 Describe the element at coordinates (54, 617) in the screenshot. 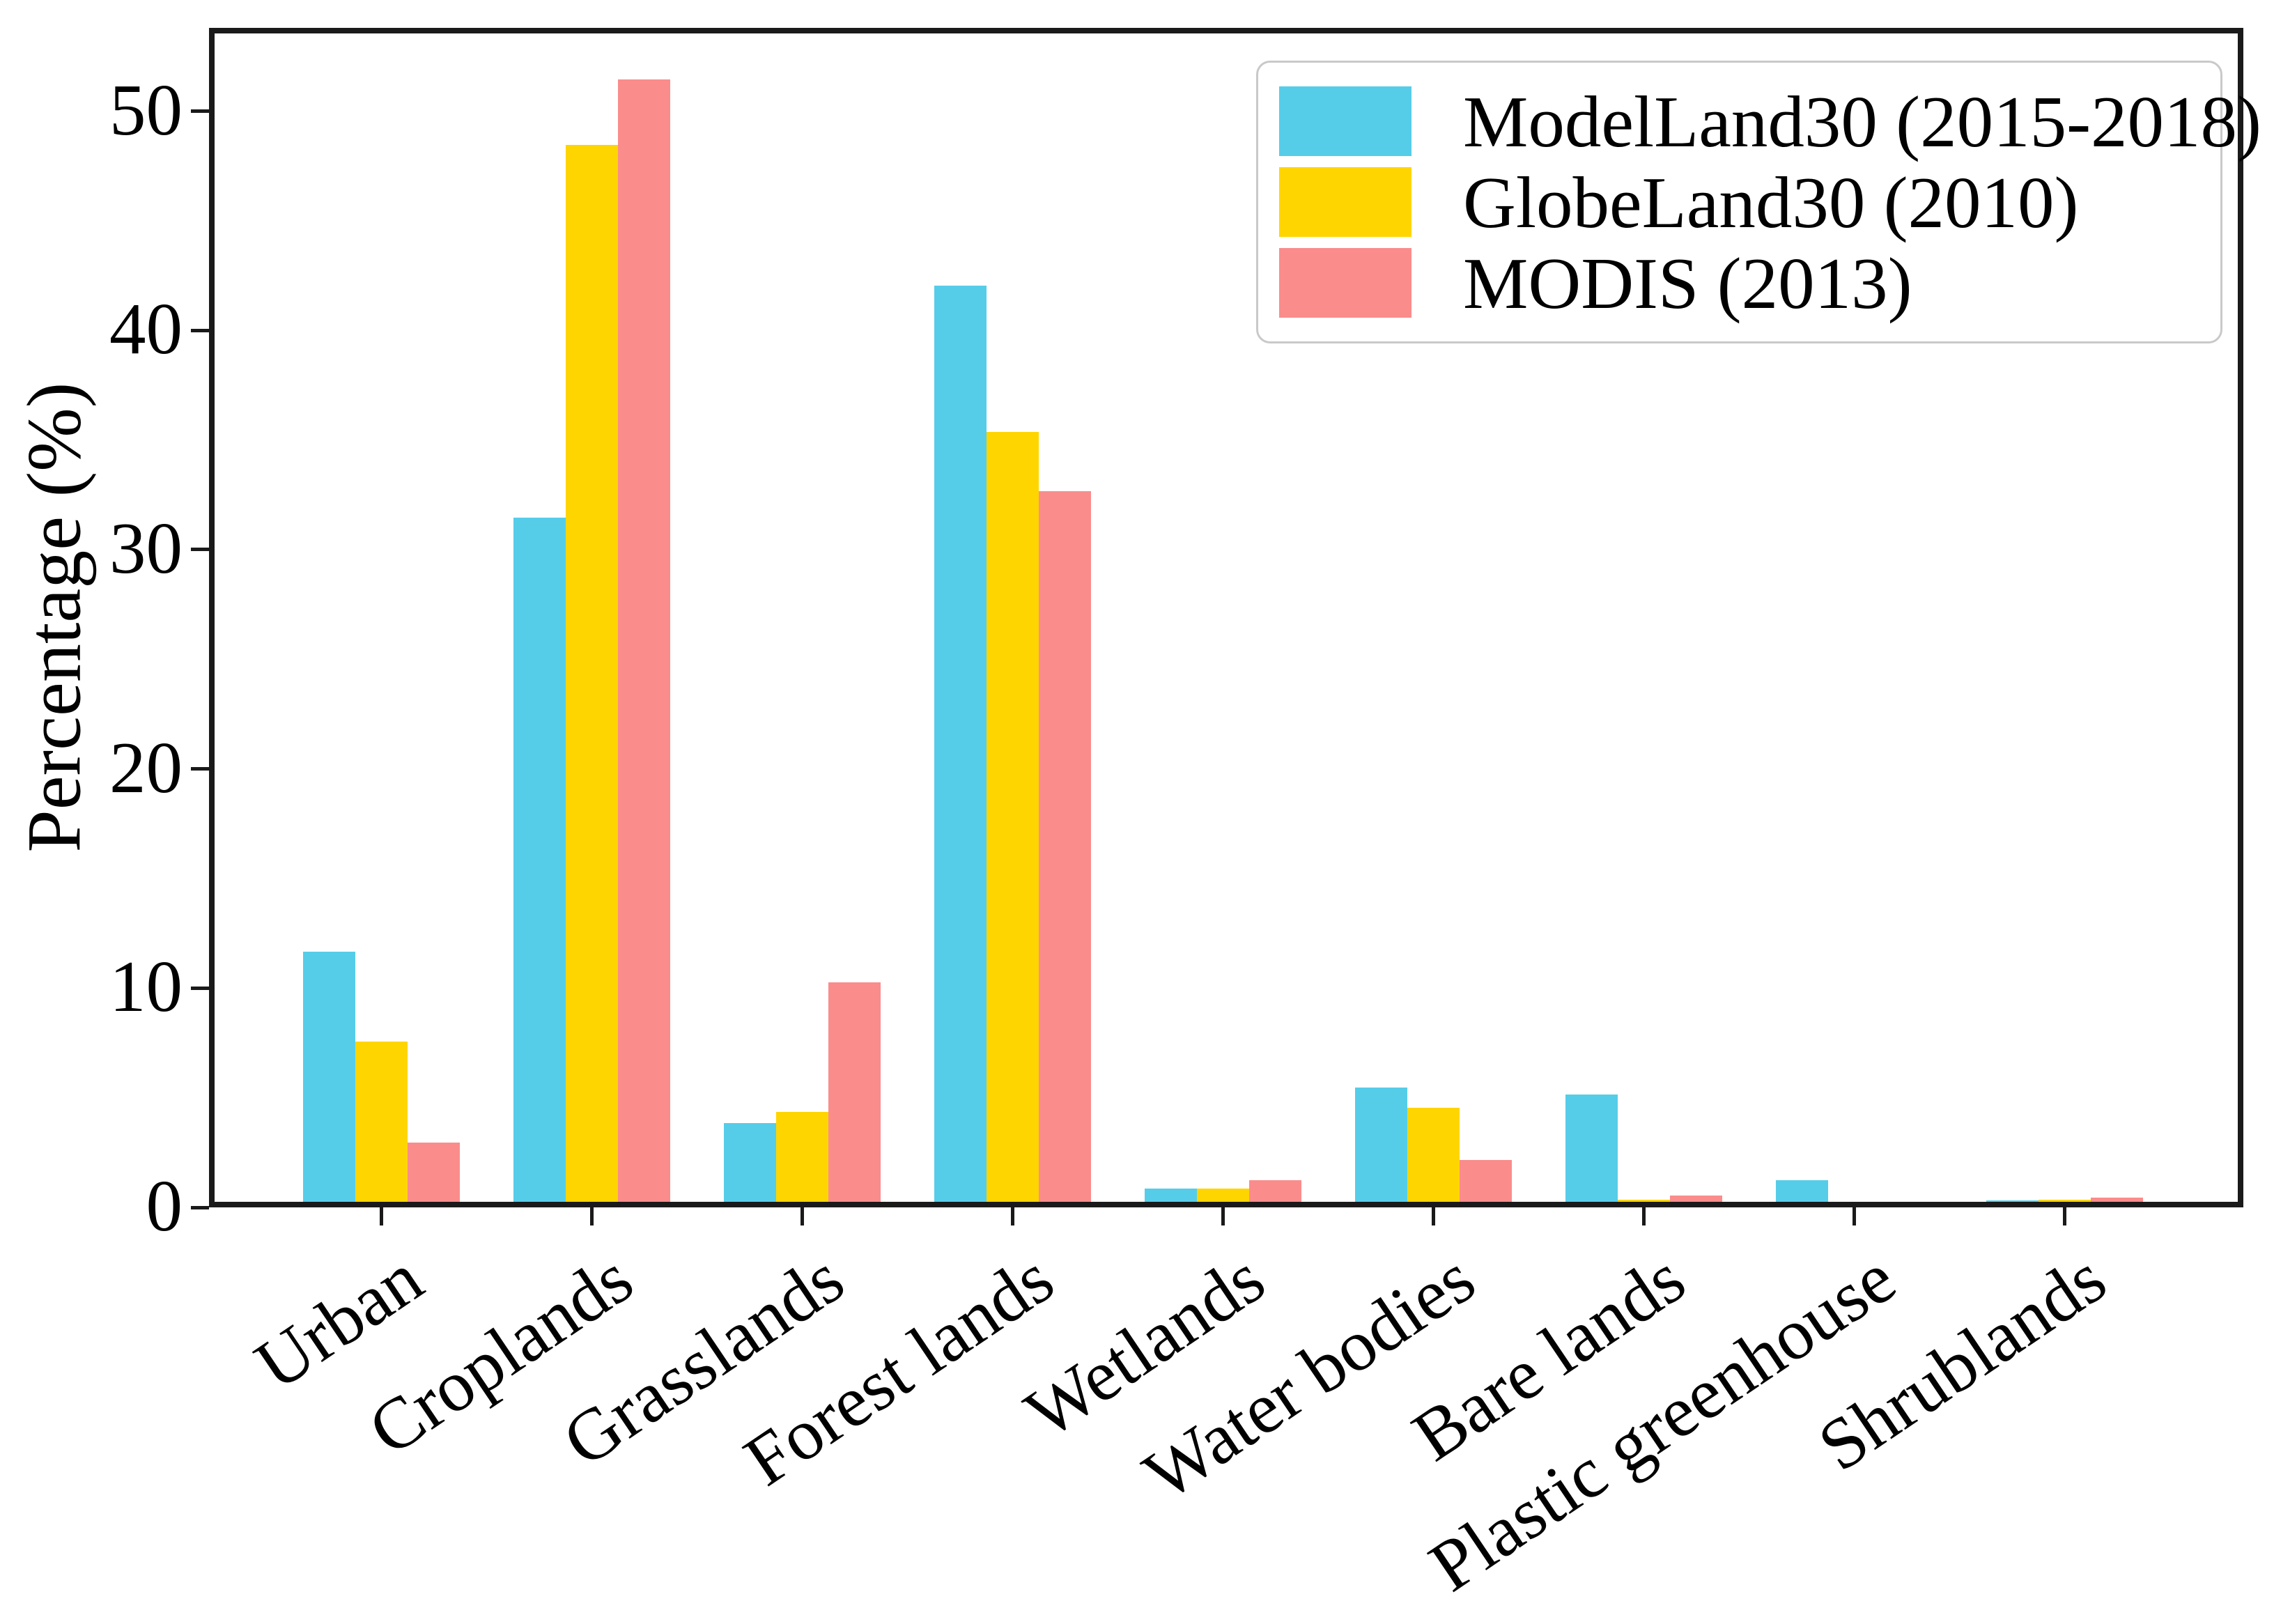

I see `y-axis-title: Percentage (%)` at that location.